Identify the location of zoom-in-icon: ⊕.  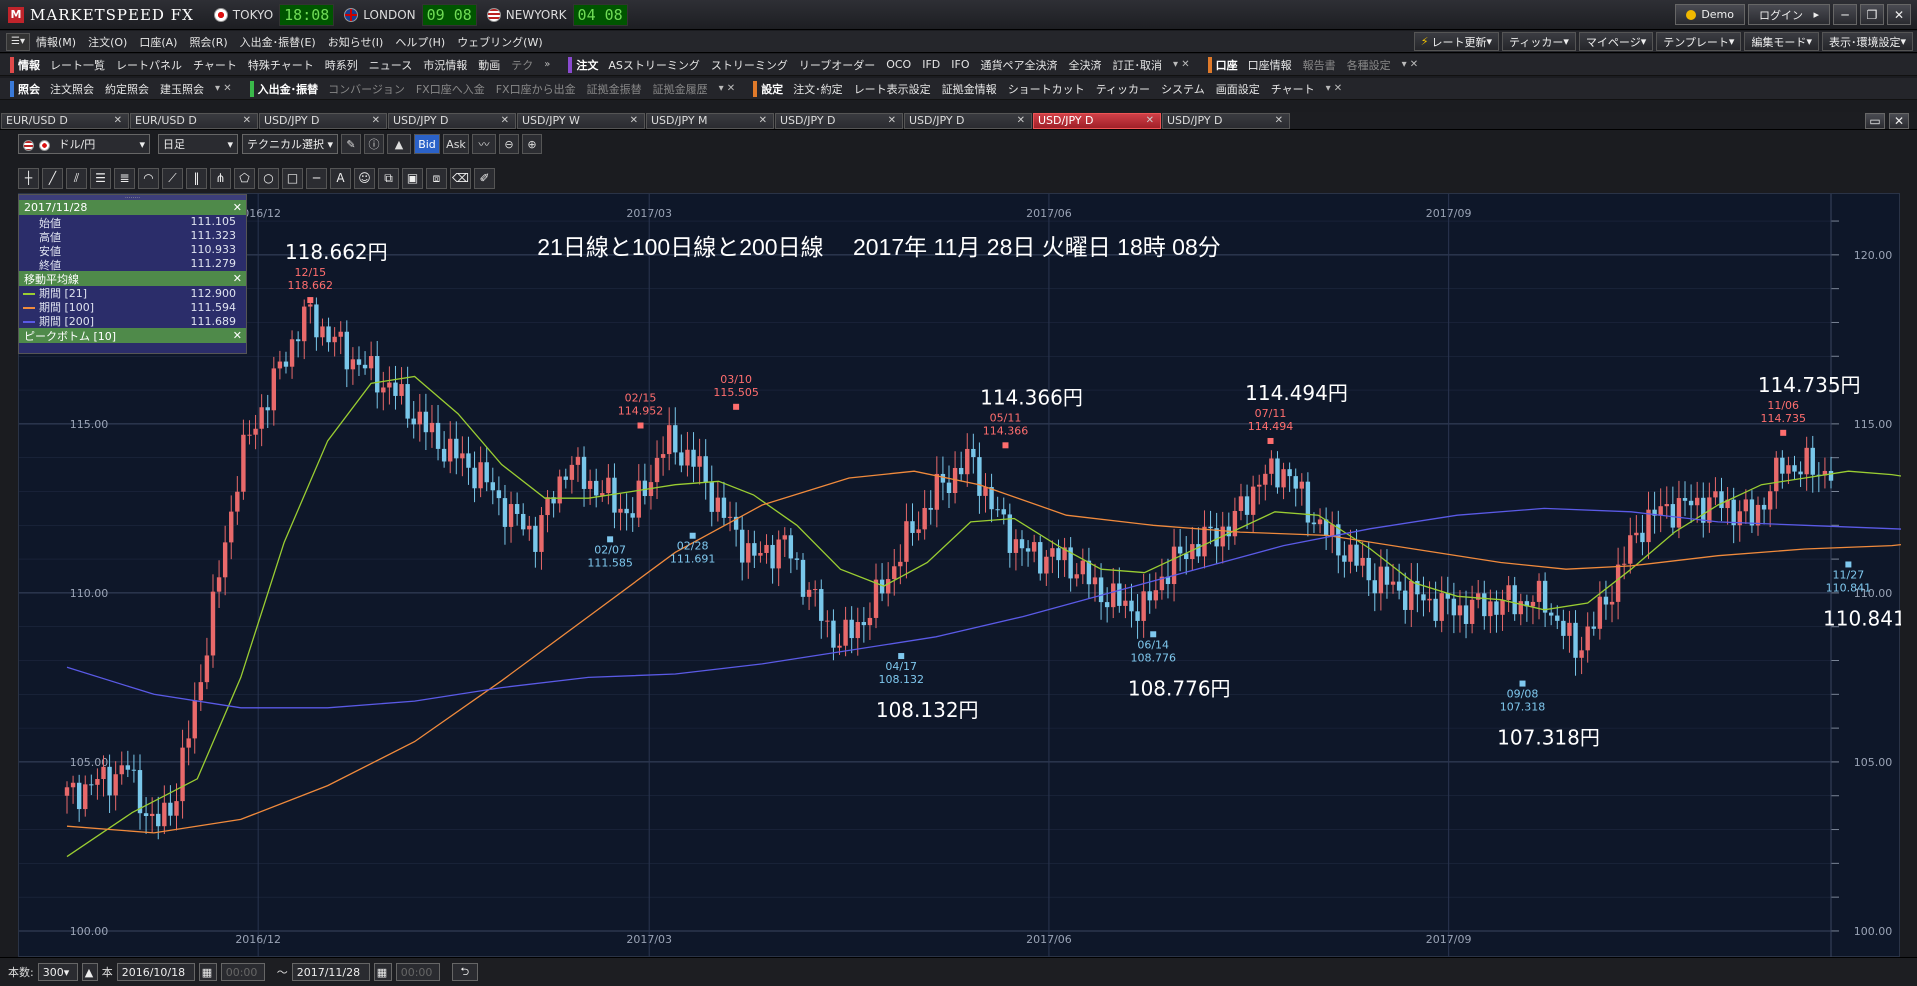
(532, 144).